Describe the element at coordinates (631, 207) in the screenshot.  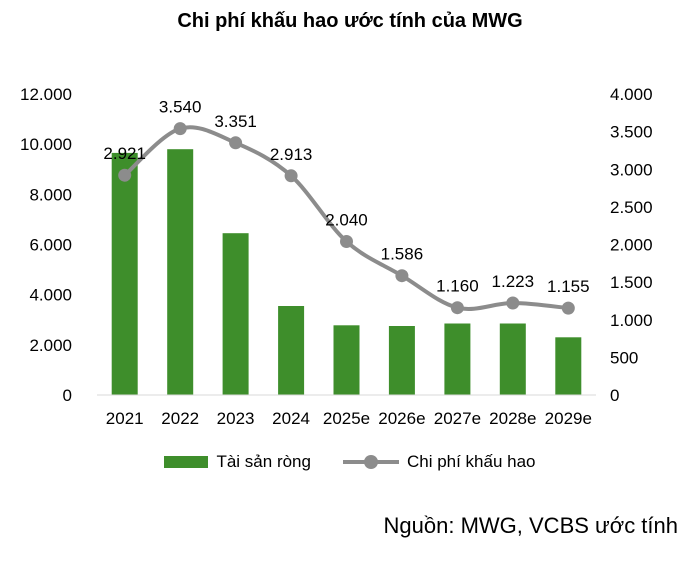
I see `y-right-tick-label: 2.500` at that location.